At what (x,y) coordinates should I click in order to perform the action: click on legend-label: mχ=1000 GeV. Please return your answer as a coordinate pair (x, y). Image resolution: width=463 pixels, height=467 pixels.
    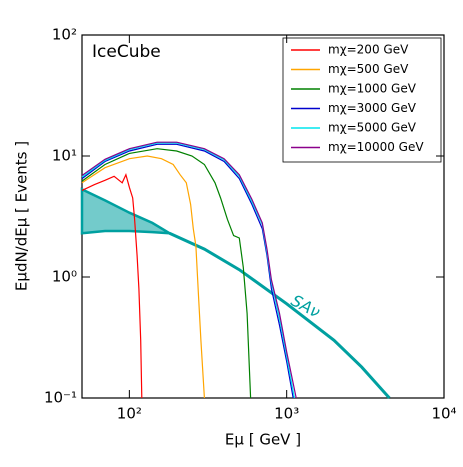
    Looking at the image, I should click on (372, 89).